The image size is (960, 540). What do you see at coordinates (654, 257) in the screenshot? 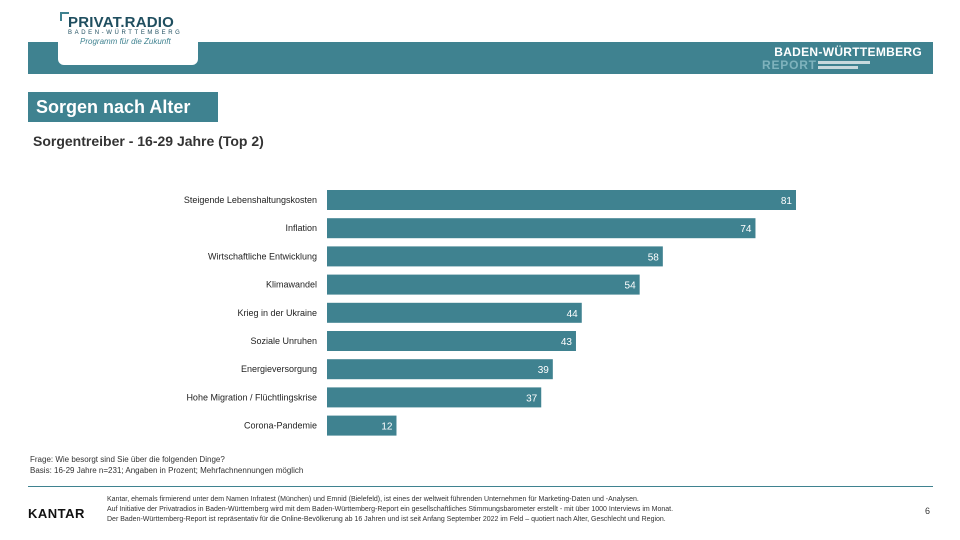
I see `value-label: 58` at bounding box center [654, 257].